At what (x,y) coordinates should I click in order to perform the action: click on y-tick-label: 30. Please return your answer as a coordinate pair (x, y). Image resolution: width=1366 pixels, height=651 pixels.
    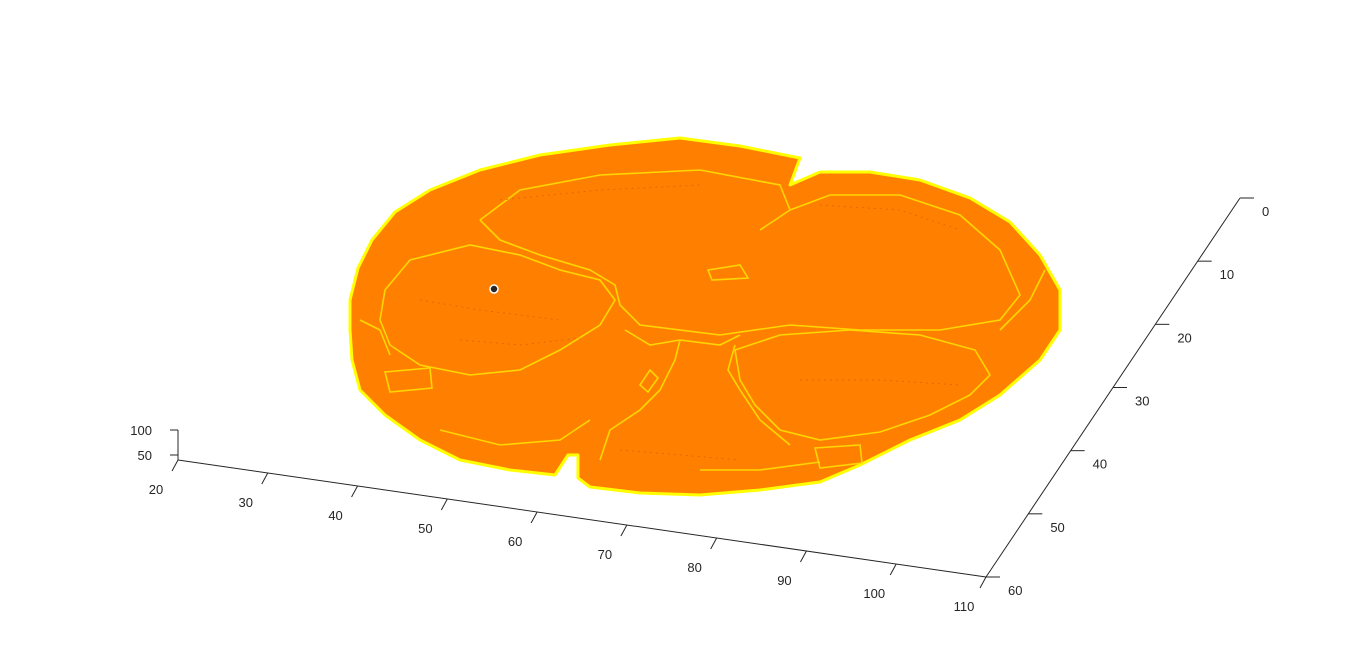
    Looking at the image, I should click on (1142, 401).